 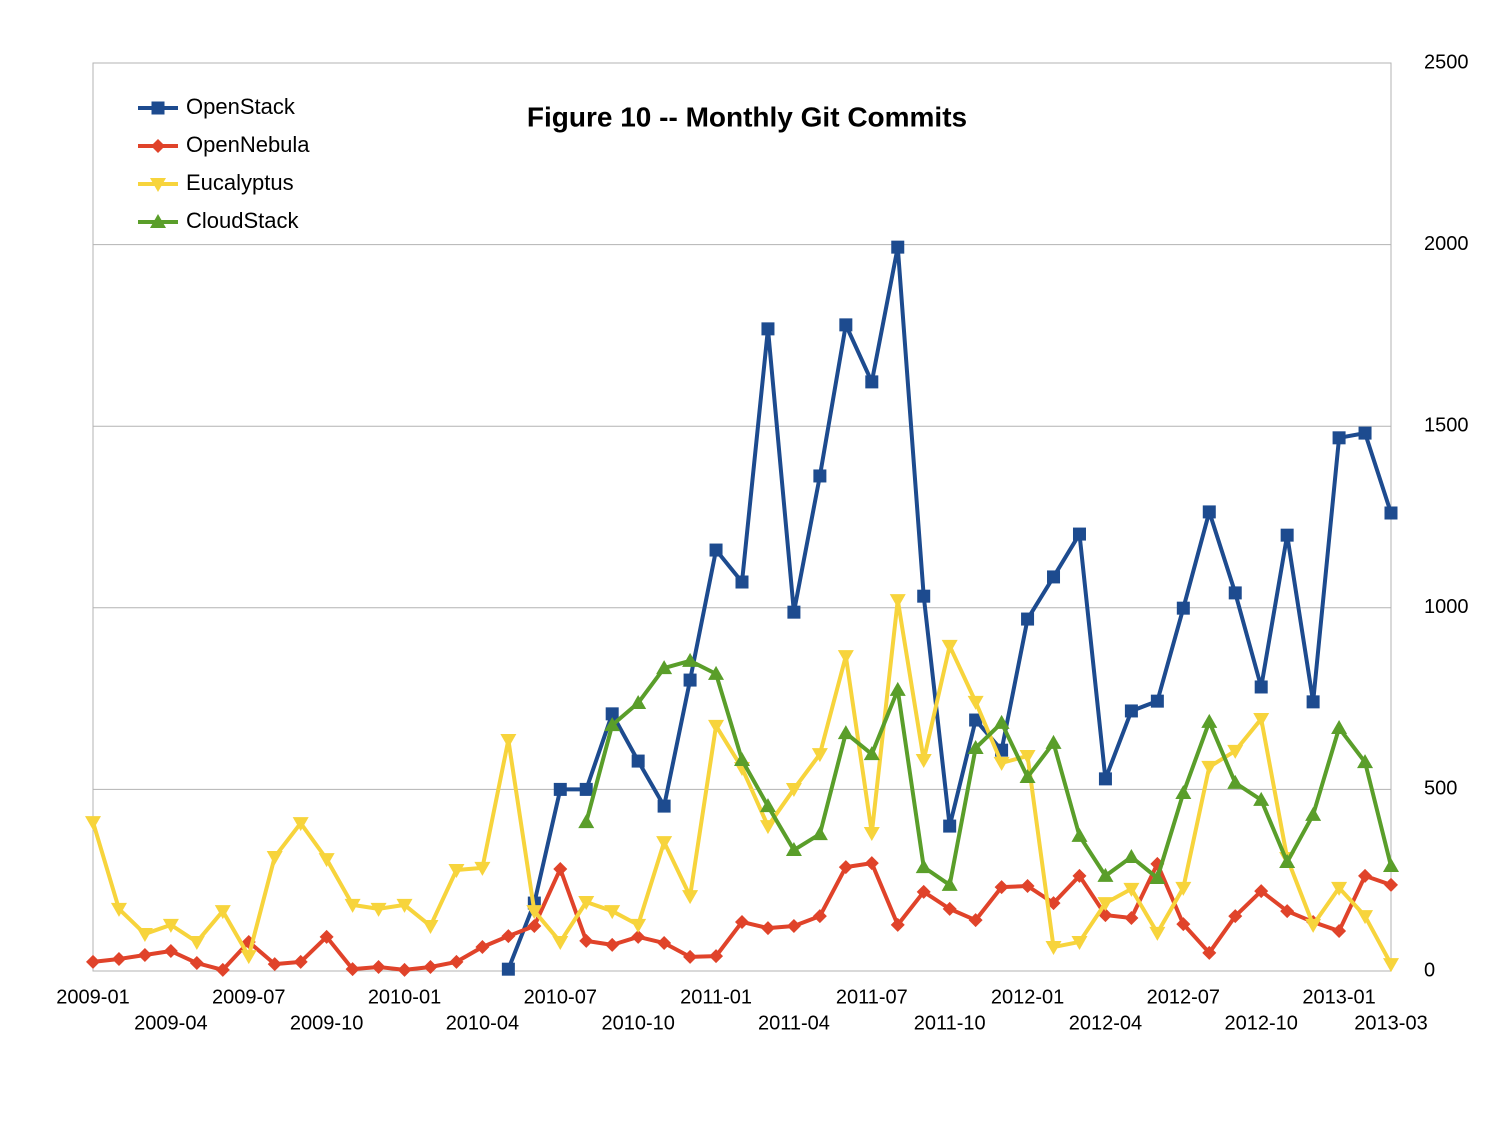 I want to click on x-tick-label: 2011-04, so click(x=794, y=1023).